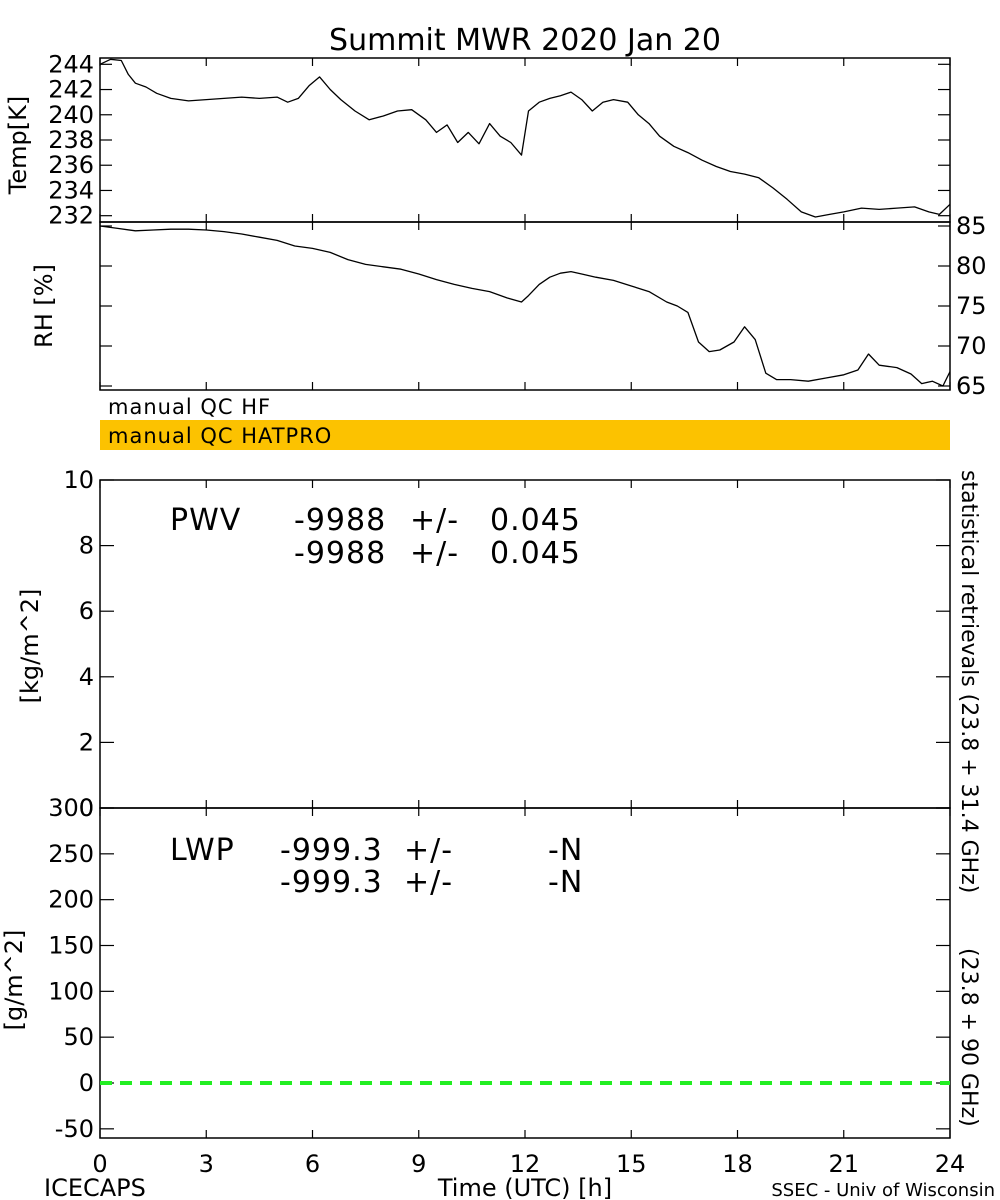 This screenshot has width=1000, height=1200. Describe the element at coordinates (220, 436) in the screenshot. I see `qc-hatpro-label: manual QC HATPRO` at that location.